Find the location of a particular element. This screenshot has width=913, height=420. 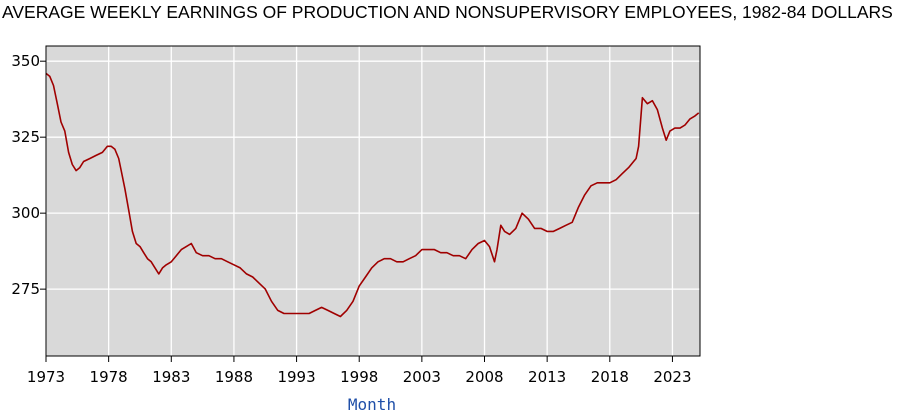

y-tick-label: 300 is located at coordinates (25, 213).